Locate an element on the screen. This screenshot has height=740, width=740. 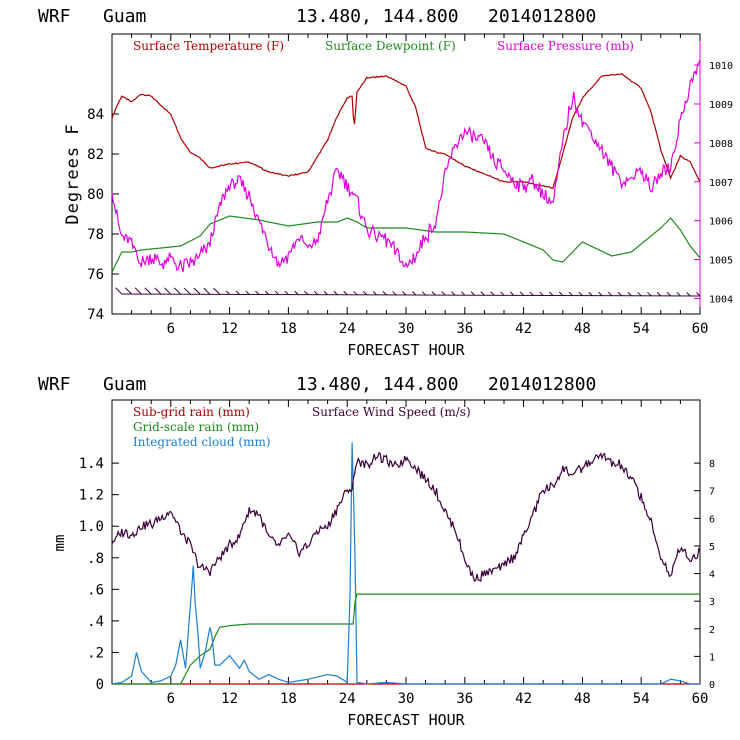
bottom-location: Guam is located at coordinates (124, 384).